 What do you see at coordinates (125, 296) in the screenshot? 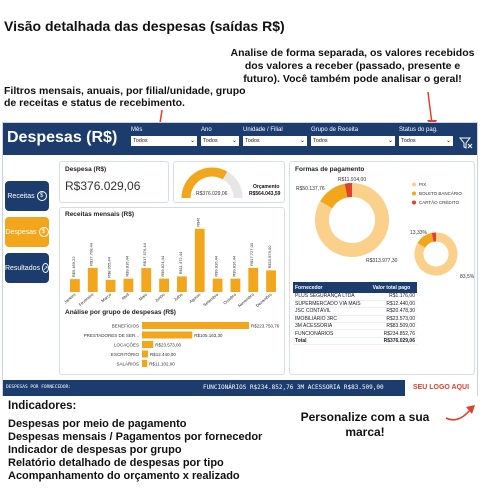
I see `tick-label: Abril` at bounding box center [125, 296].